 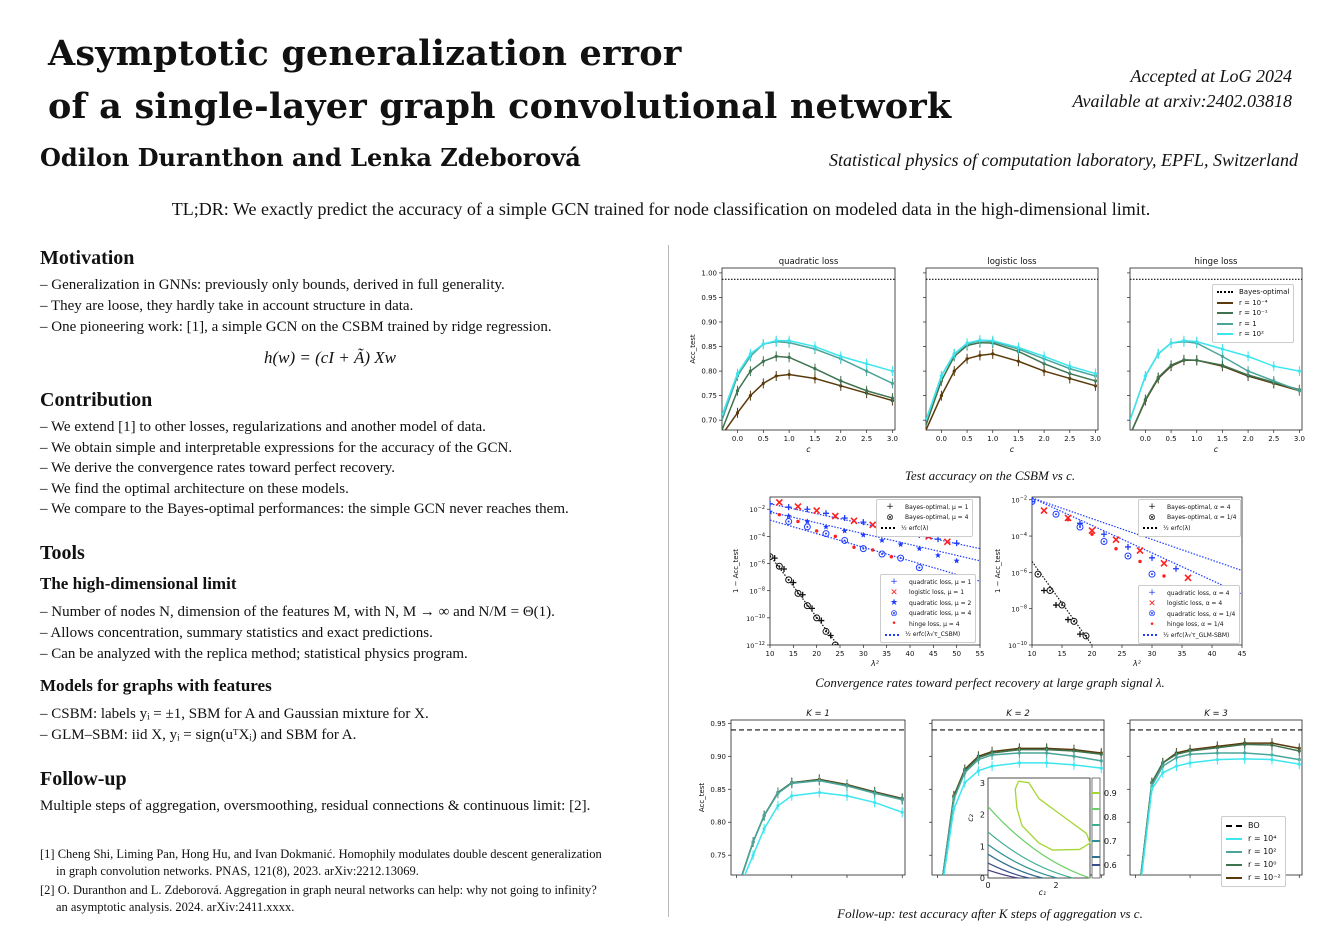 What do you see at coordinates (709, 273) in the screenshot?
I see `y-tick-label: 1.00` at bounding box center [709, 273].